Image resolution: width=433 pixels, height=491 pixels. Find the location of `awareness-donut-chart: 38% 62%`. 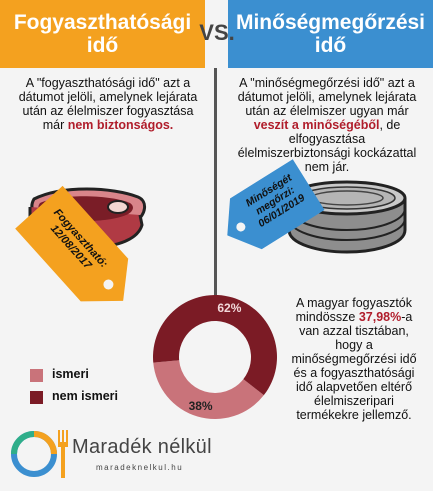

awareness-donut-chart: 38% 62% is located at coordinates (215, 356).